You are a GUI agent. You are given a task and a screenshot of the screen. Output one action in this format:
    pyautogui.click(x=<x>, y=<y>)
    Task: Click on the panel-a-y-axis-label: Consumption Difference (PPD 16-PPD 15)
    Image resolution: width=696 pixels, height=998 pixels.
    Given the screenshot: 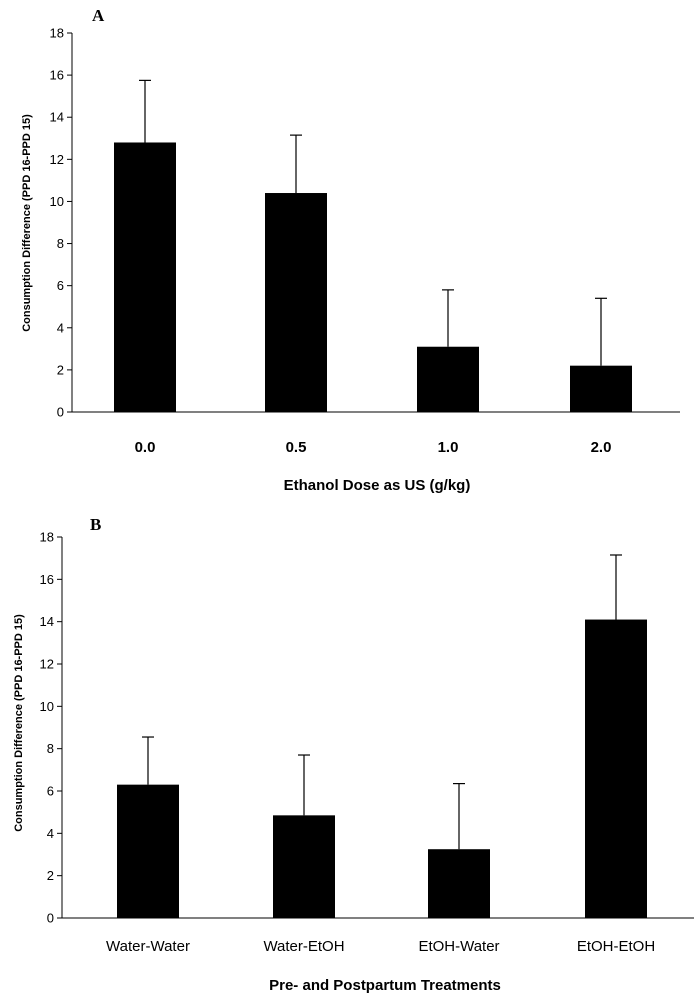 What is the action you would take?
    pyautogui.click(x=27, y=223)
    